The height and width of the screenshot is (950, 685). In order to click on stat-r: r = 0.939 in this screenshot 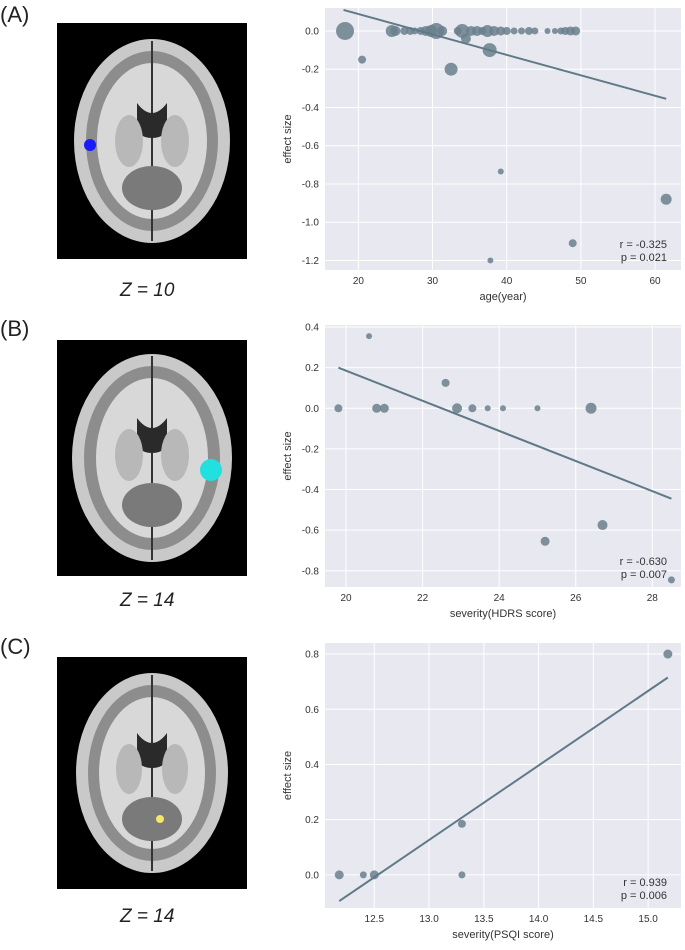, I will do `click(645, 883)`.